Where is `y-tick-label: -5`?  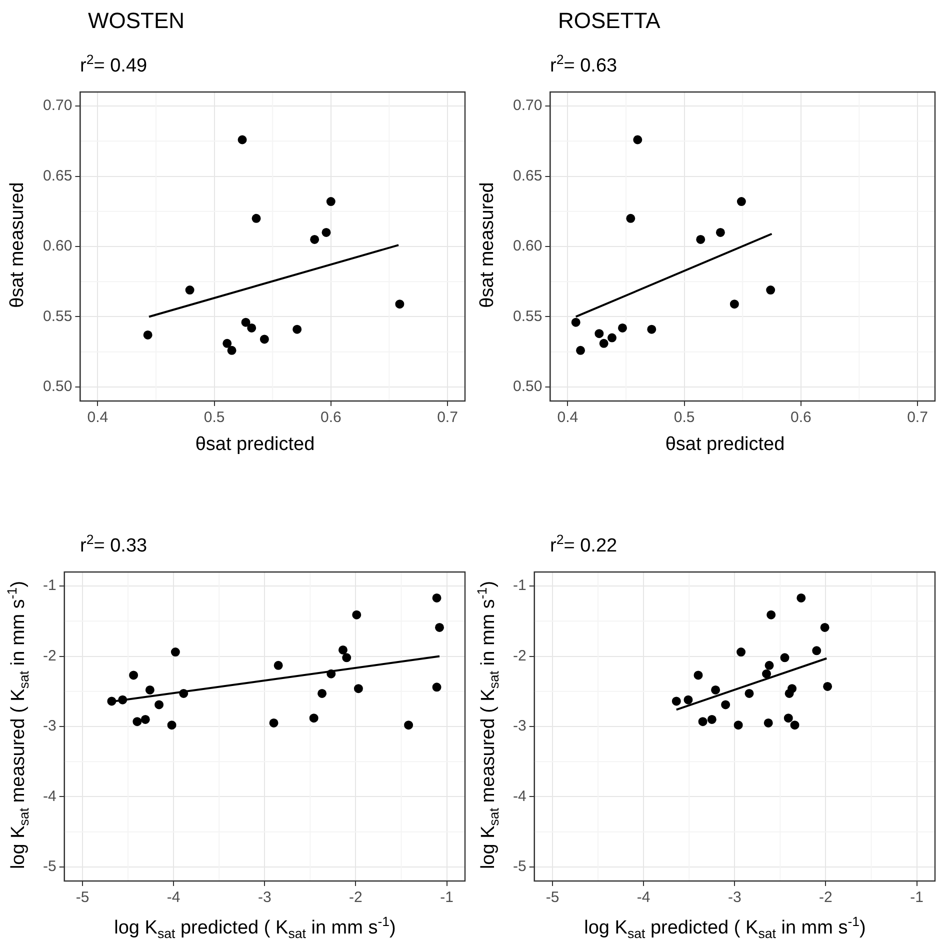 y-tick-label: -5 is located at coordinates (519, 867).